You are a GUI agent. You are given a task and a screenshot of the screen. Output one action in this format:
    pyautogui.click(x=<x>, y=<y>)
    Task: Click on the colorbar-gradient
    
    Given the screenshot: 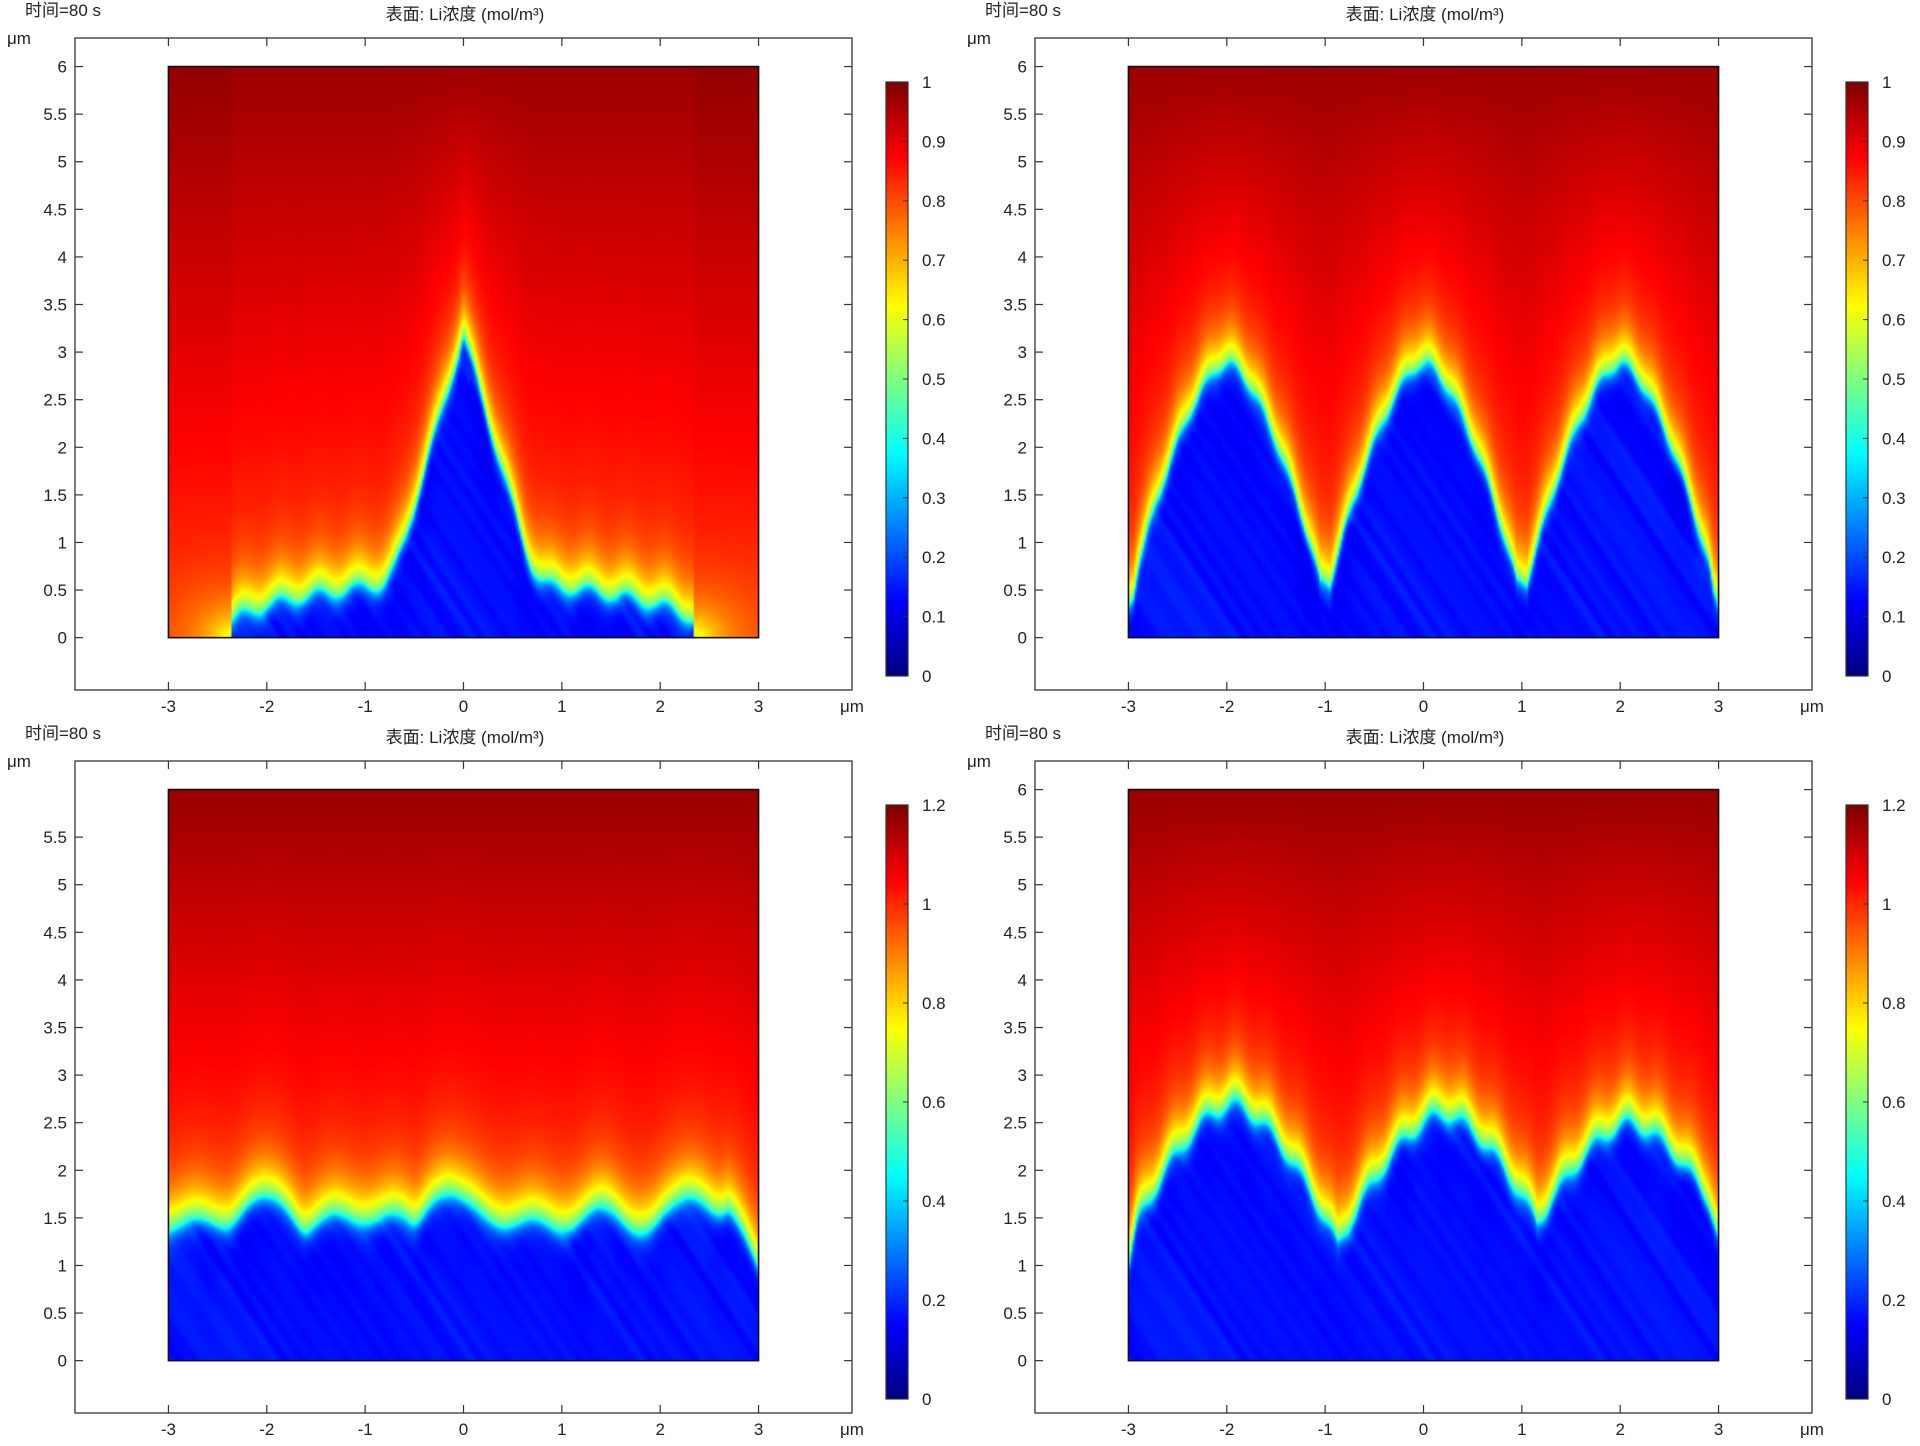 What is the action you would take?
    pyautogui.click(x=897, y=379)
    